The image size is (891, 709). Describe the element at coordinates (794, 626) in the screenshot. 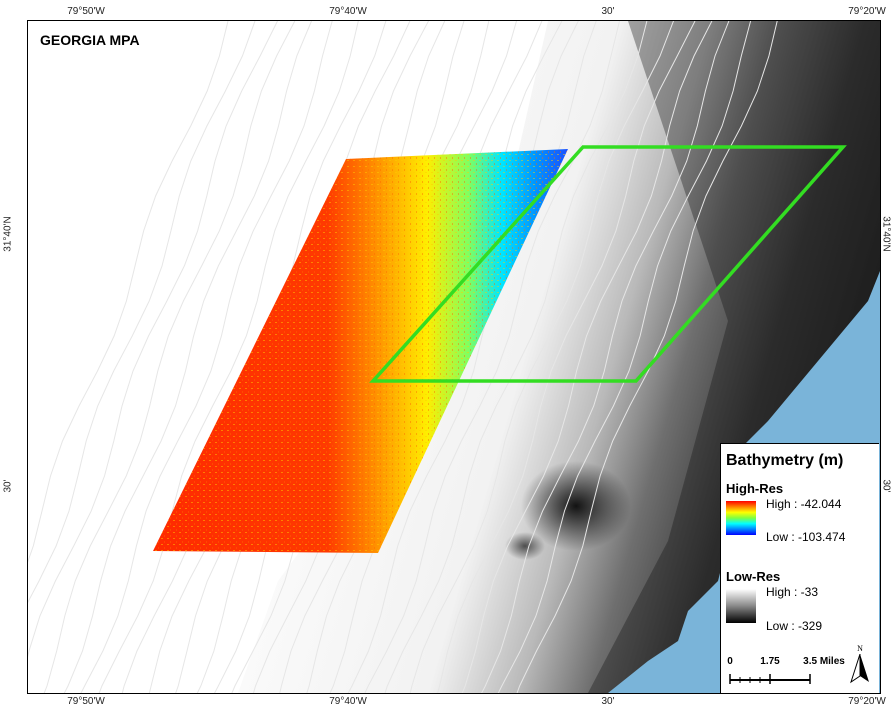

I see `legend-lowres-low-value: Low : -329` at that location.